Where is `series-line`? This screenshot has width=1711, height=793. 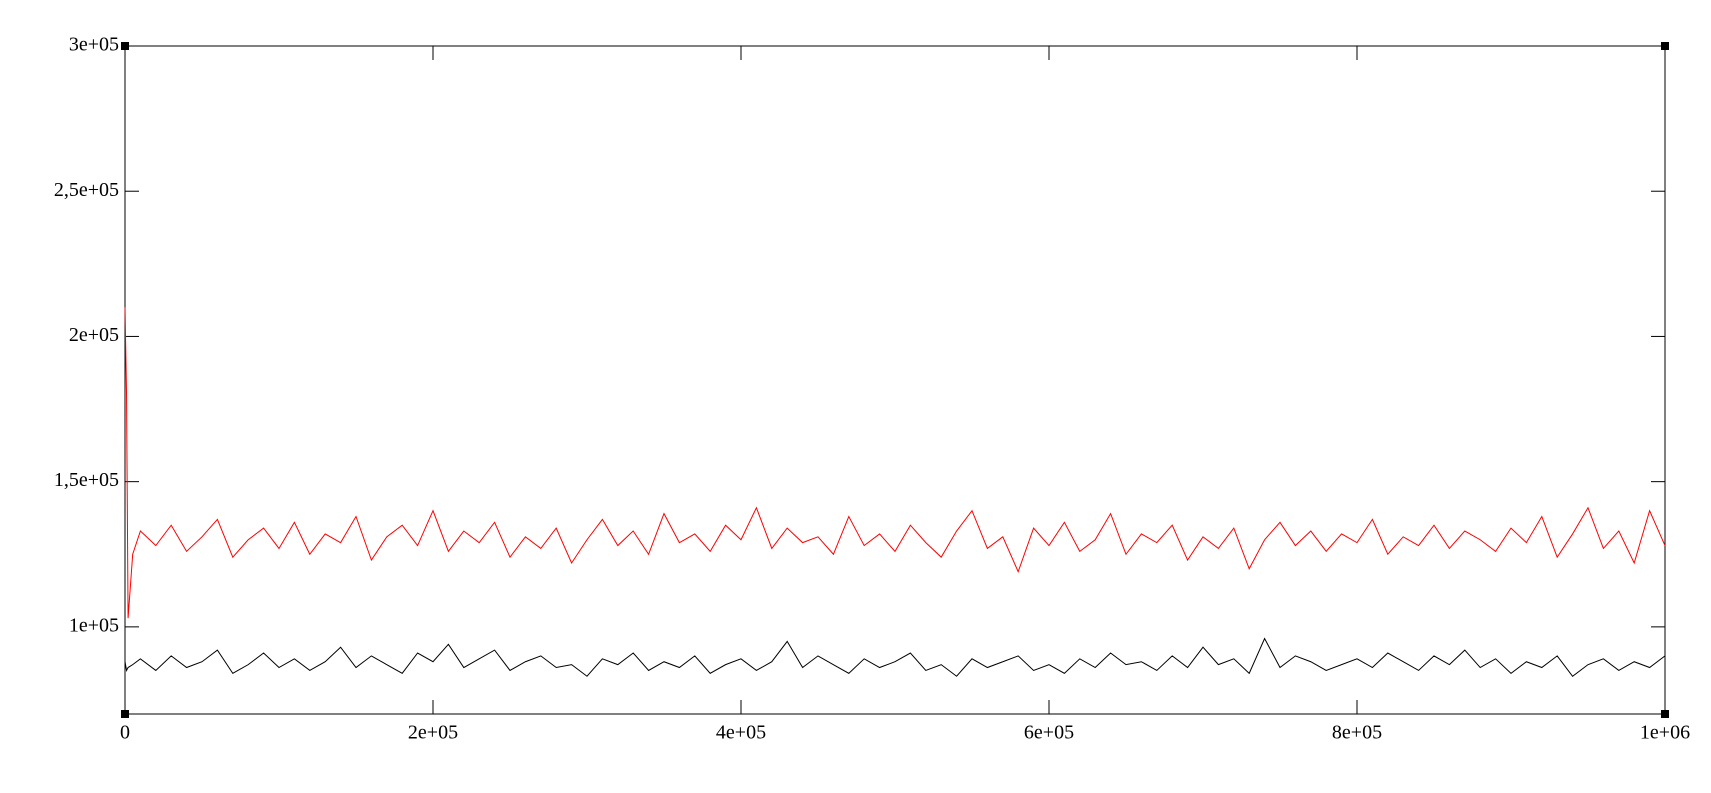 series-line is located at coordinates (895, 657).